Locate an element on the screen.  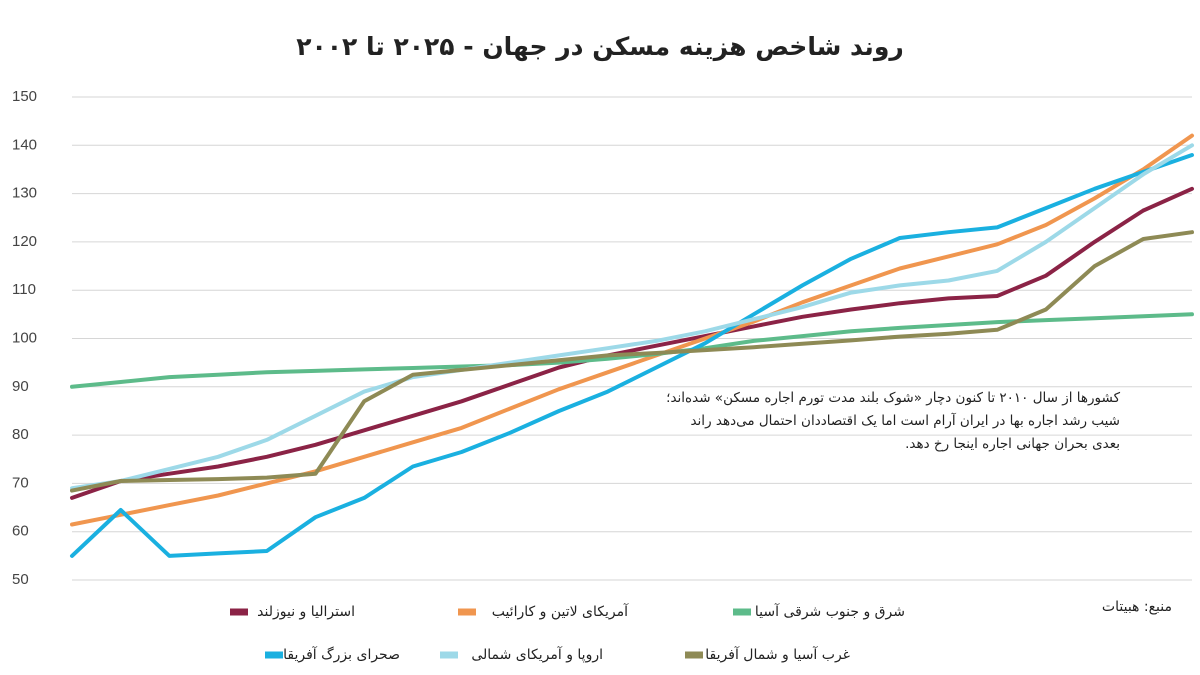
series-line is located at coordinates (632, 350).